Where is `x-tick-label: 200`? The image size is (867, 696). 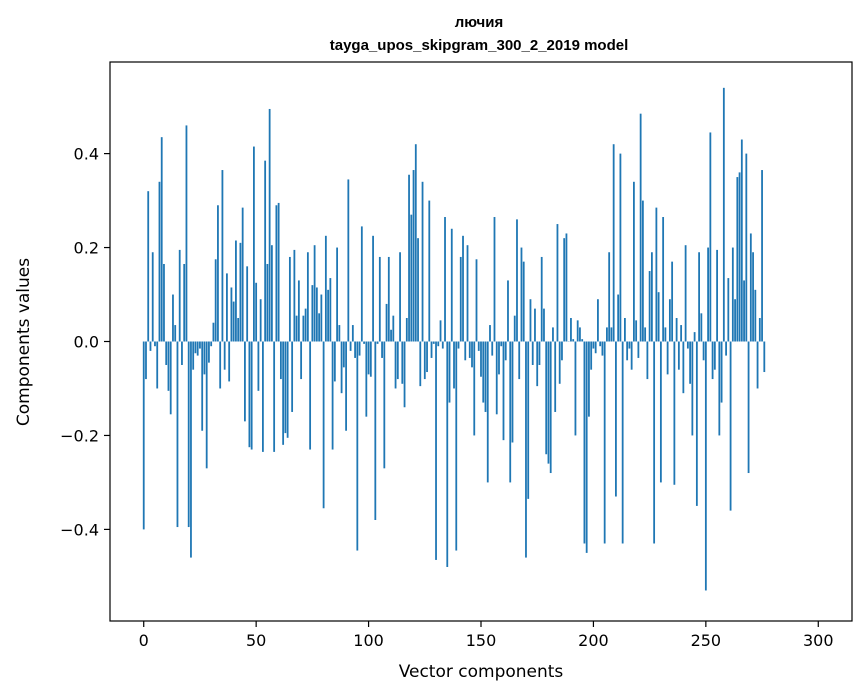
x-tick-label: 200 is located at coordinates (593, 640).